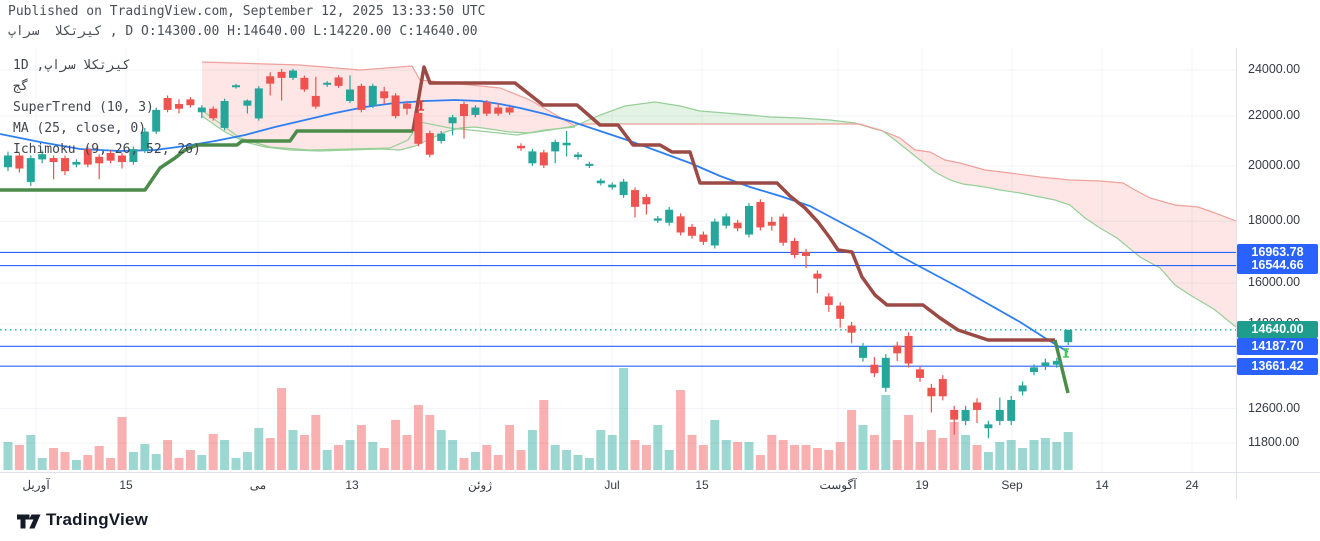 The height and width of the screenshot is (541, 1320). I want to click on tradingview-logo-icon, so click(29, 521).